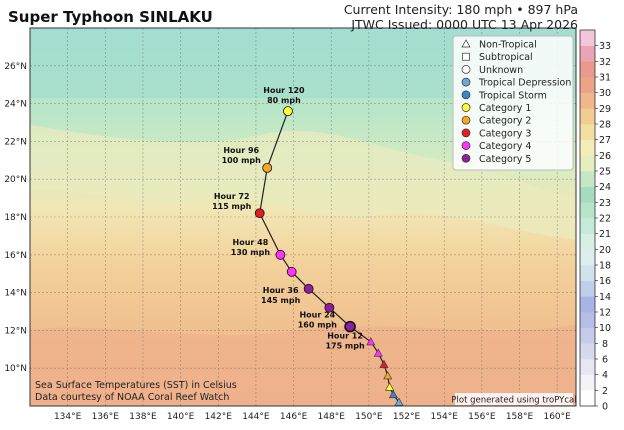 This screenshot has width=624, height=430. Describe the element at coordinates (605, 266) in the screenshot. I see `colorbar-tick-label: 18` at that location.